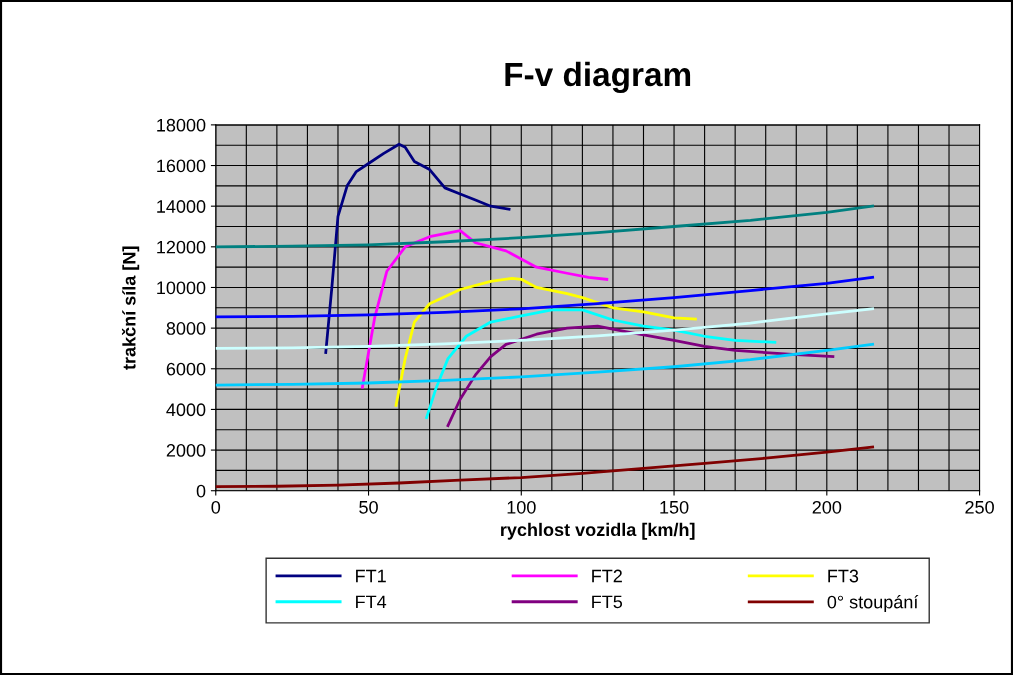 The image size is (1013, 675). What do you see at coordinates (843, 576) in the screenshot?
I see `legend-label: FT3` at bounding box center [843, 576].